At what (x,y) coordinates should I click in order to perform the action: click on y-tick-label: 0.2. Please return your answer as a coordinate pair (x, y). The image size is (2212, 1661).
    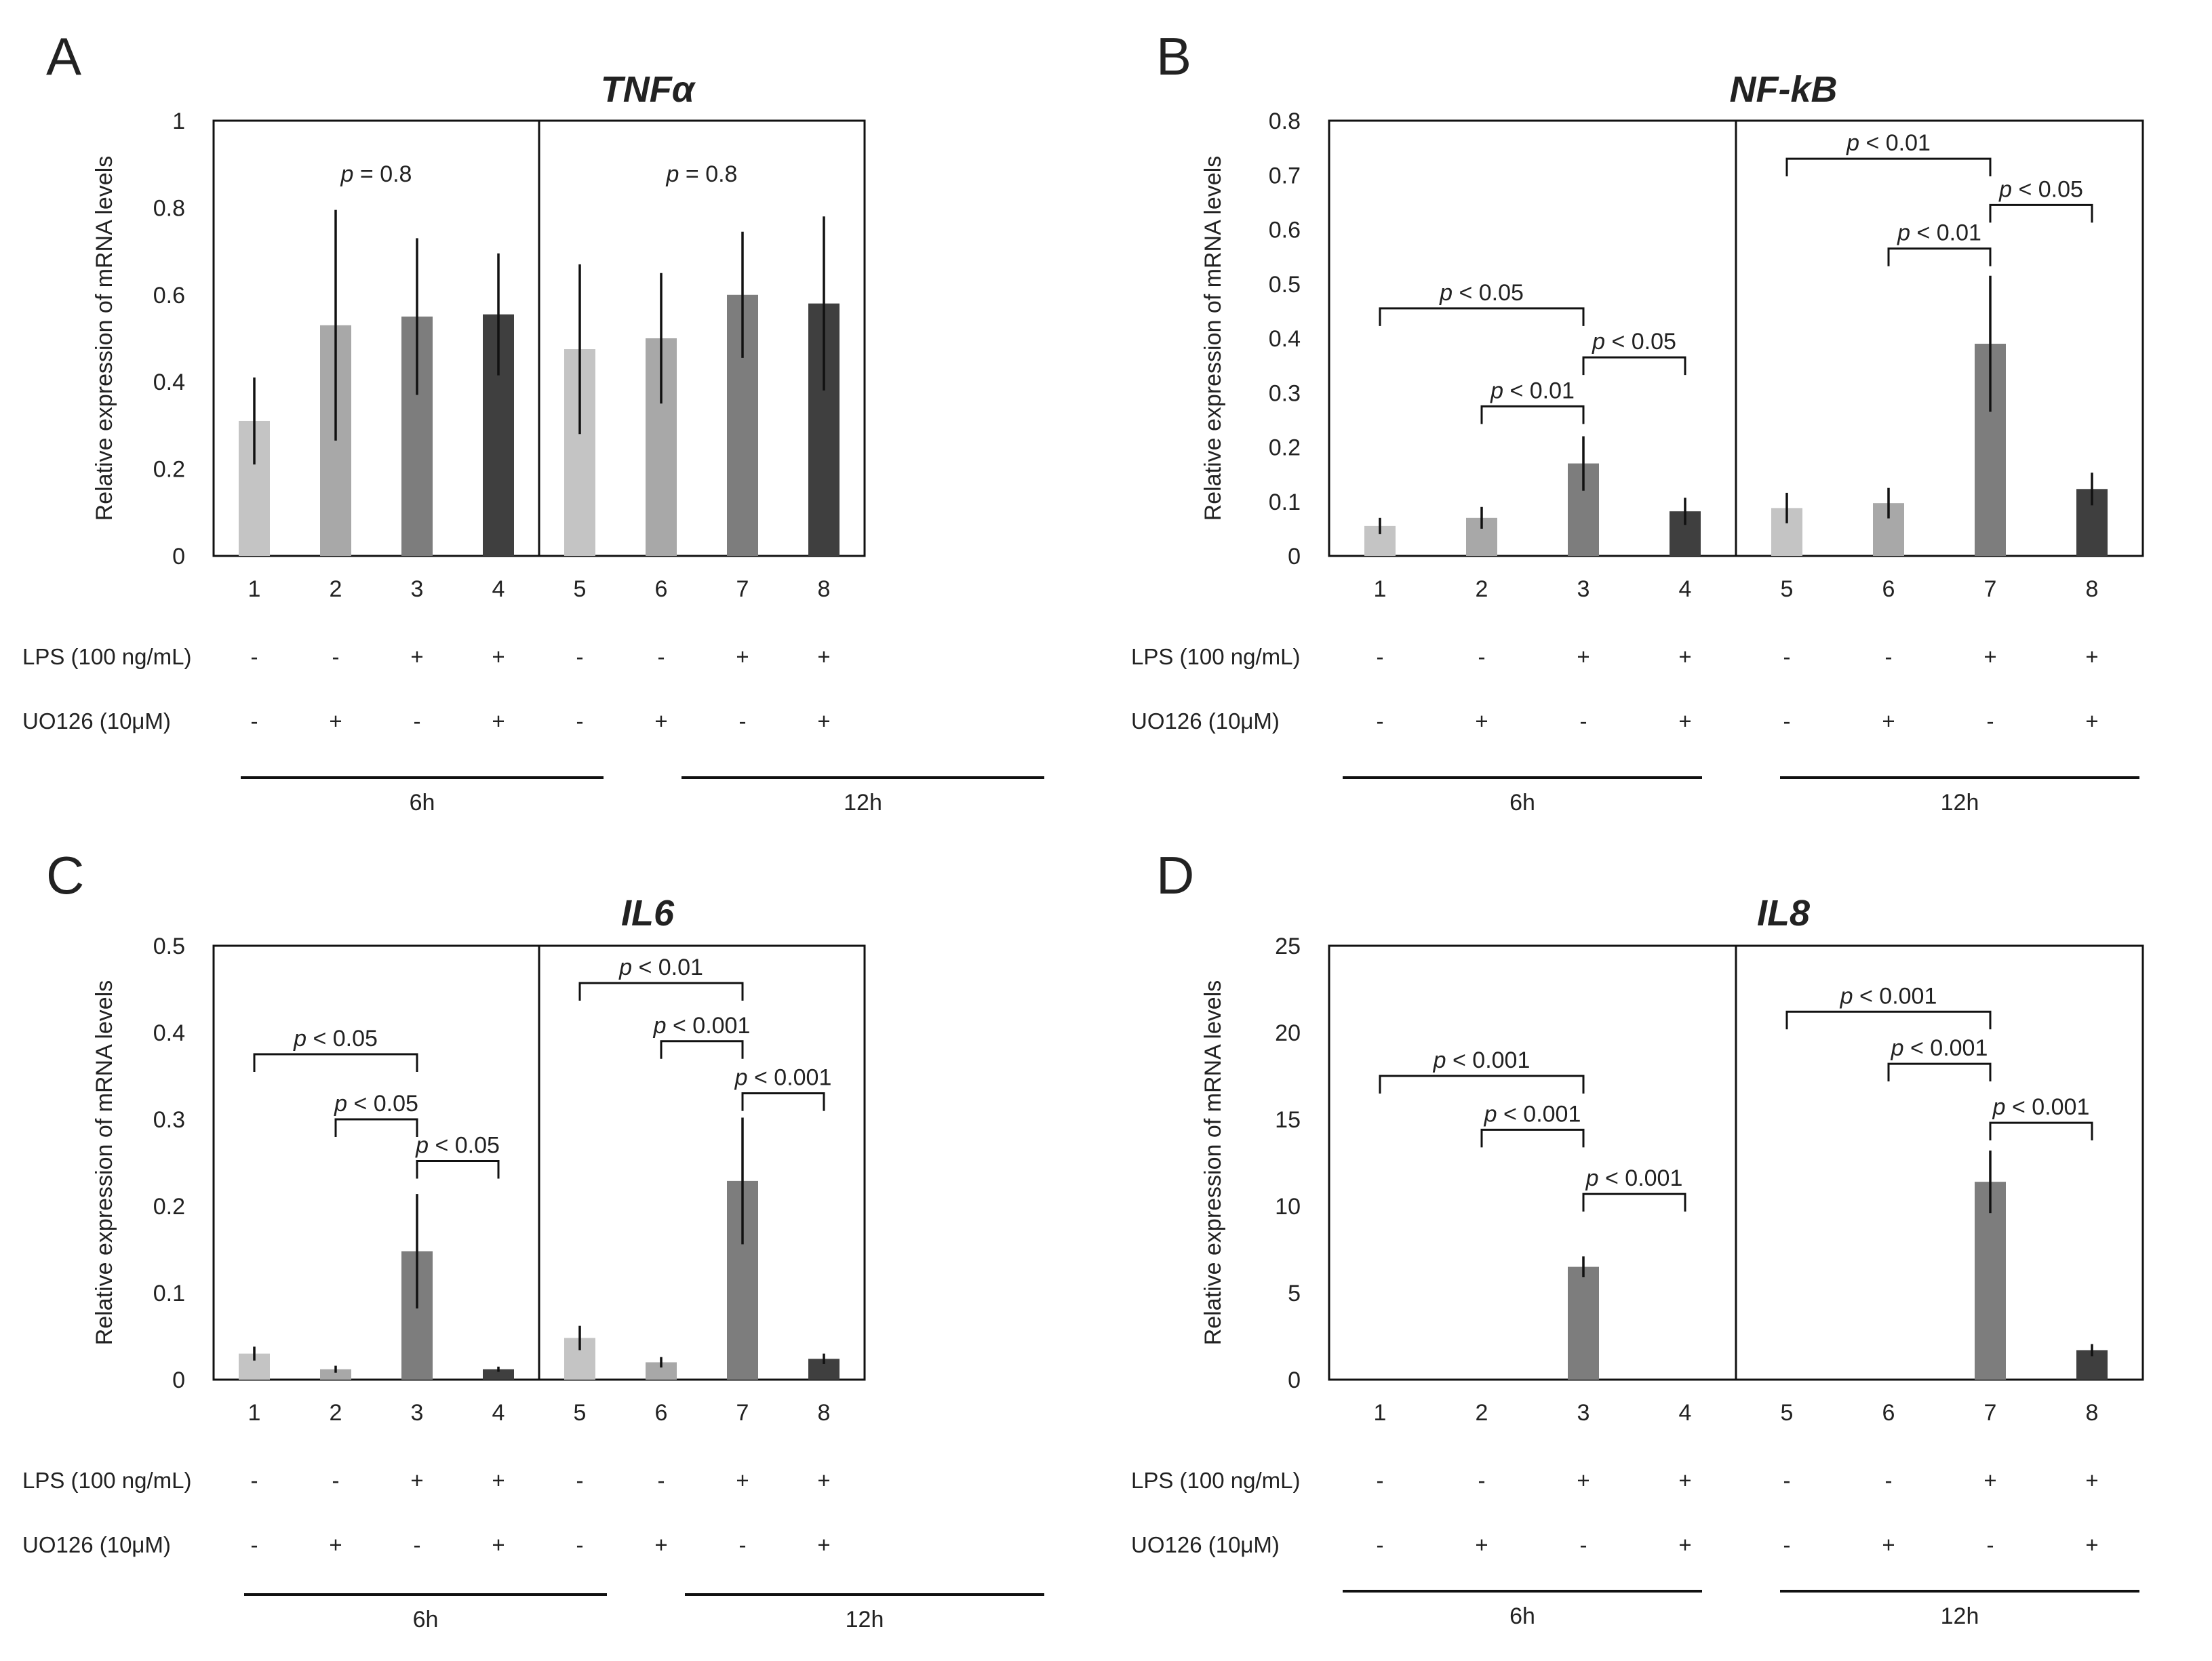
    Looking at the image, I should click on (169, 1207).